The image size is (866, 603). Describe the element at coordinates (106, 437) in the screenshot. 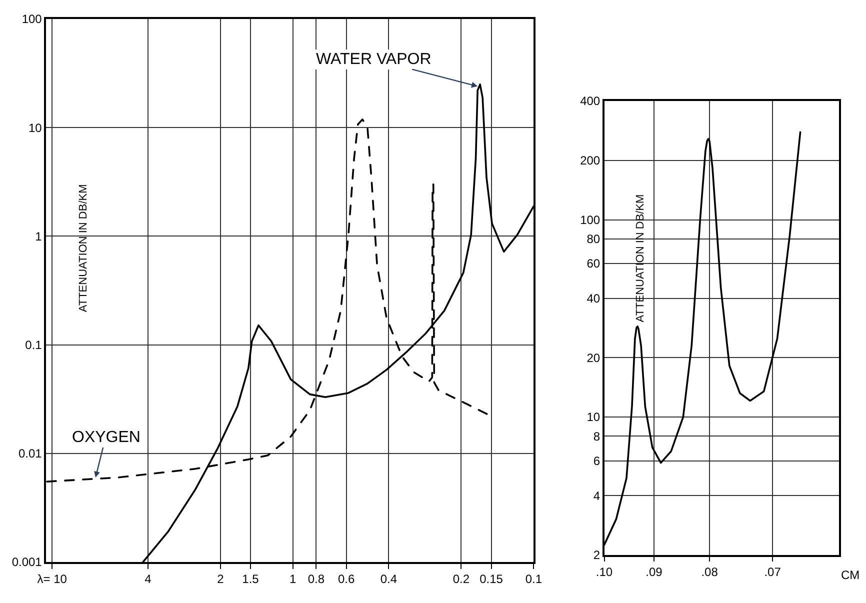

I see `annotation: OXYGEN` at that location.